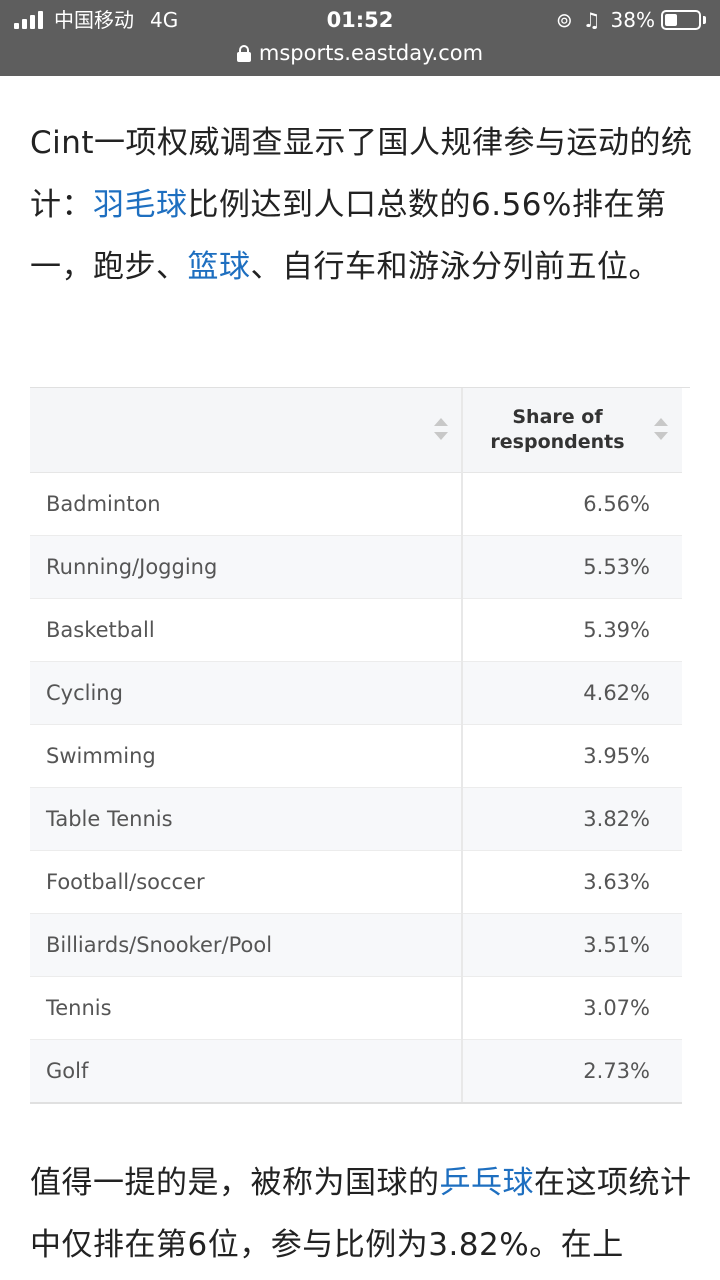 The width and height of the screenshot is (720, 1280). What do you see at coordinates (246, 1071) in the screenshot?
I see `sport-cell: Golf` at bounding box center [246, 1071].